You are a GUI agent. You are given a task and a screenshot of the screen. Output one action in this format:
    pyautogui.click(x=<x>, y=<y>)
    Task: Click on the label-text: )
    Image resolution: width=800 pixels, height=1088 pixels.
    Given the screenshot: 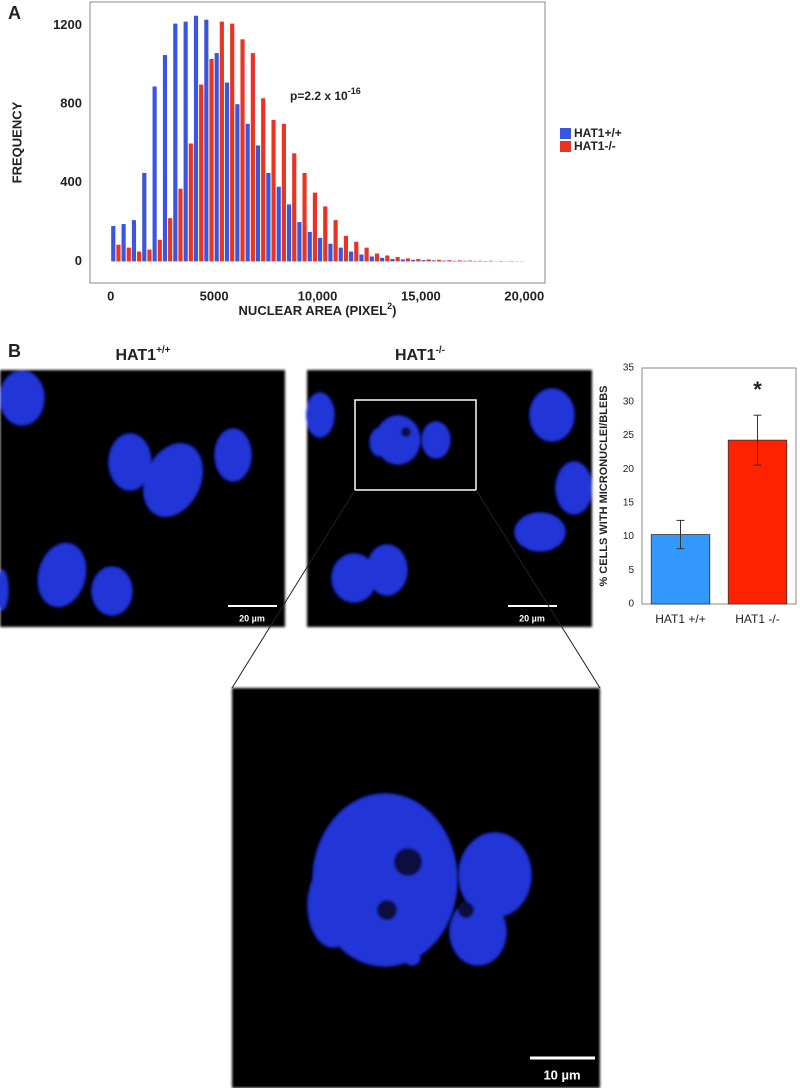 What is the action you would take?
    pyautogui.click(x=394, y=310)
    